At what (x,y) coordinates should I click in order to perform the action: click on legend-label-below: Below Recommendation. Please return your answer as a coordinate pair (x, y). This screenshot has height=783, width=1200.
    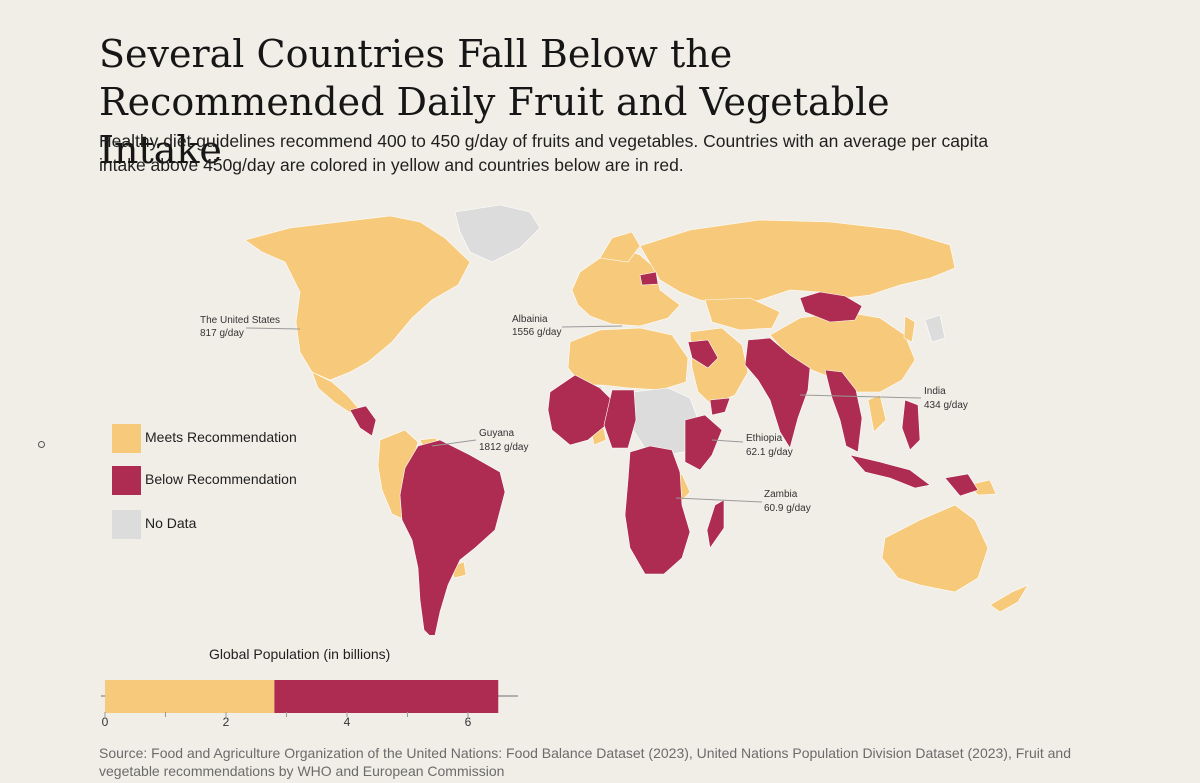
    Looking at the image, I should click on (221, 479).